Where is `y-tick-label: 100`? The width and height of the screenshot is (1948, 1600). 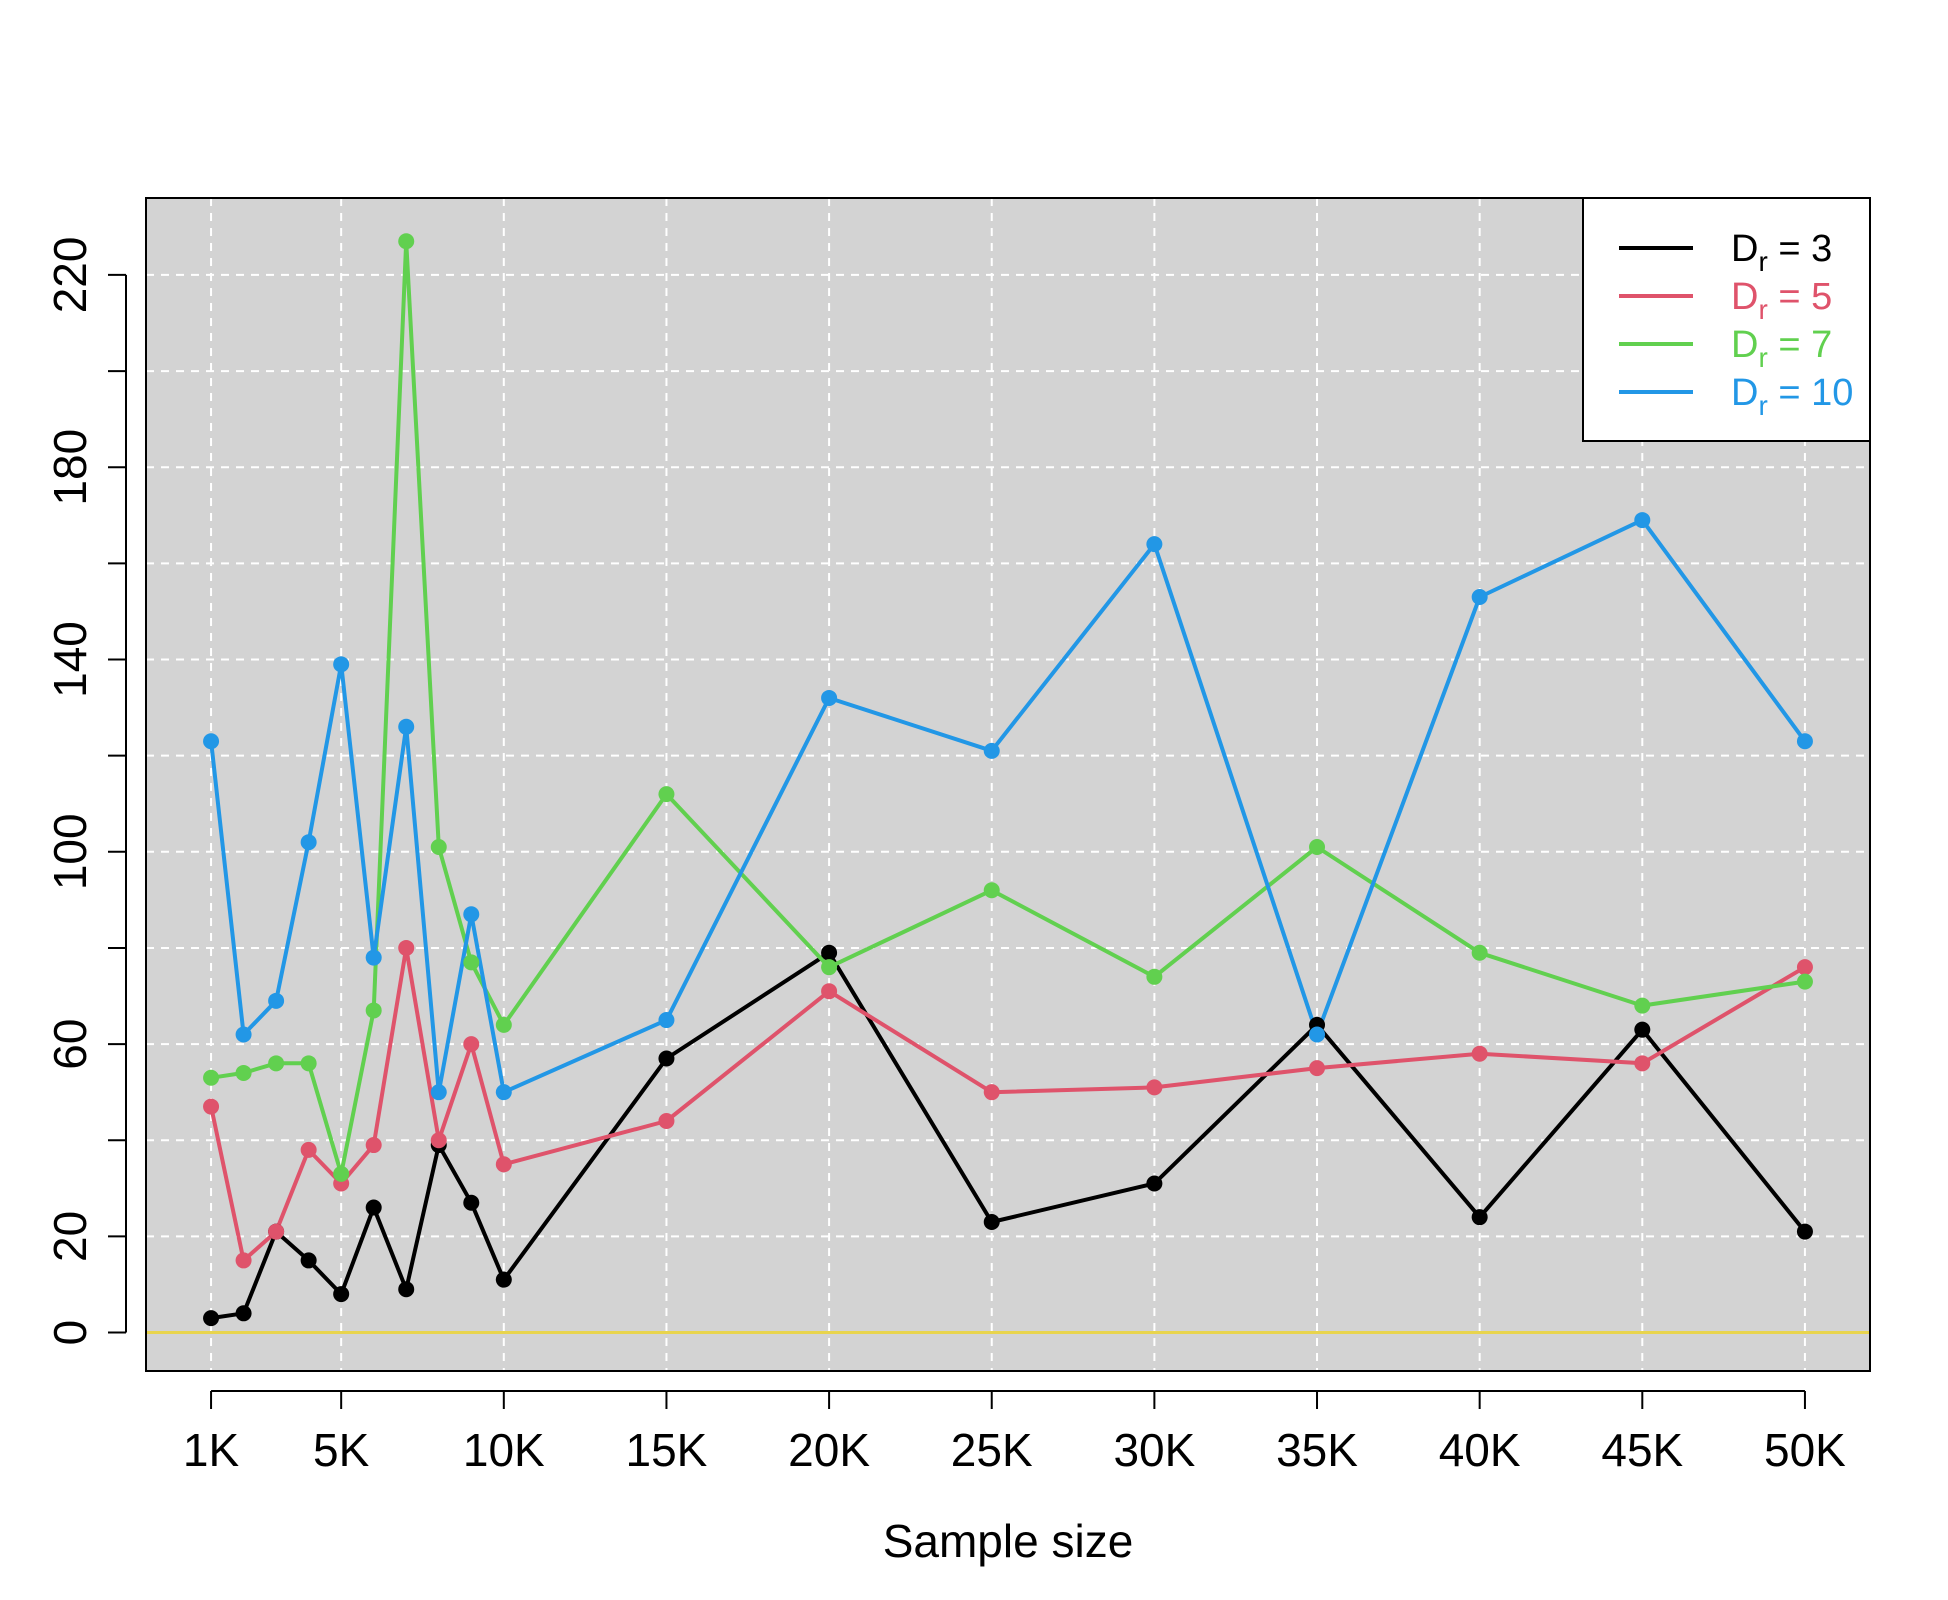 y-tick-label: 100 is located at coordinates (70, 851).